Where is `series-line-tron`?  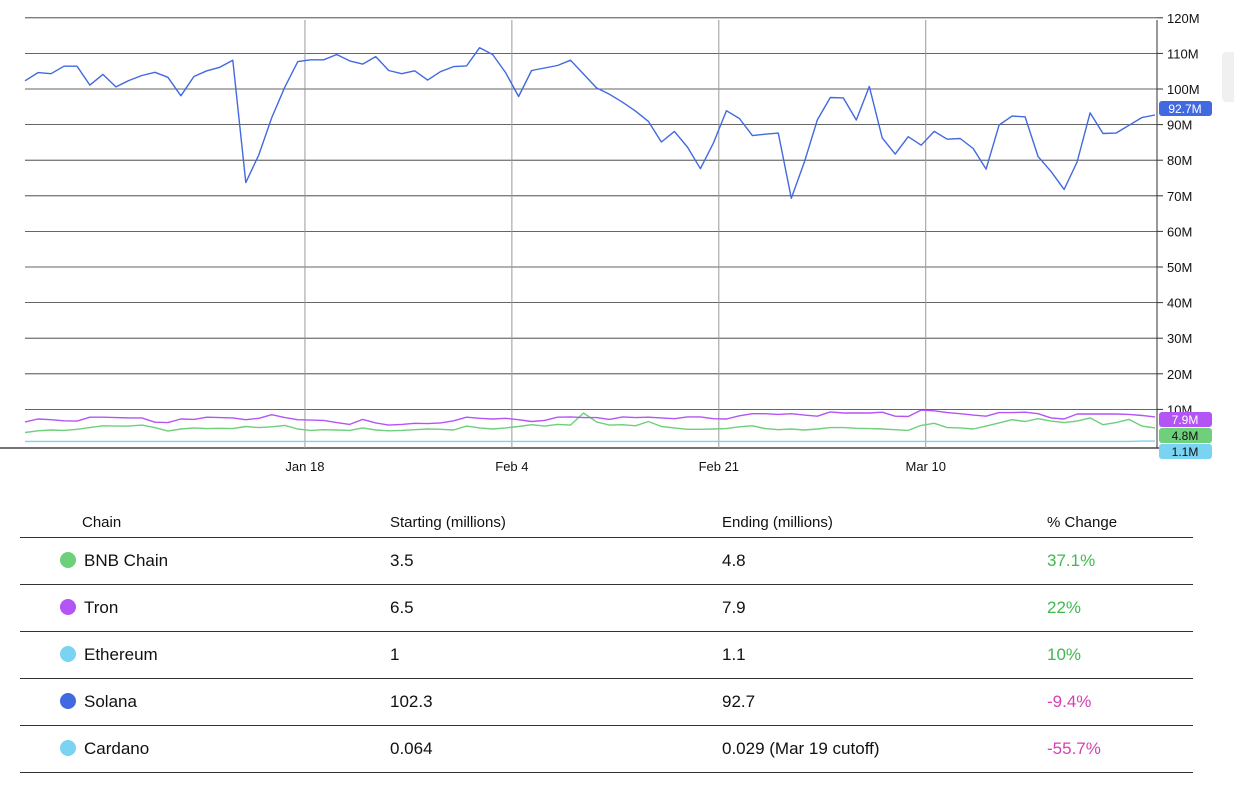
series-line-tron is located at coordinates (590, 417).